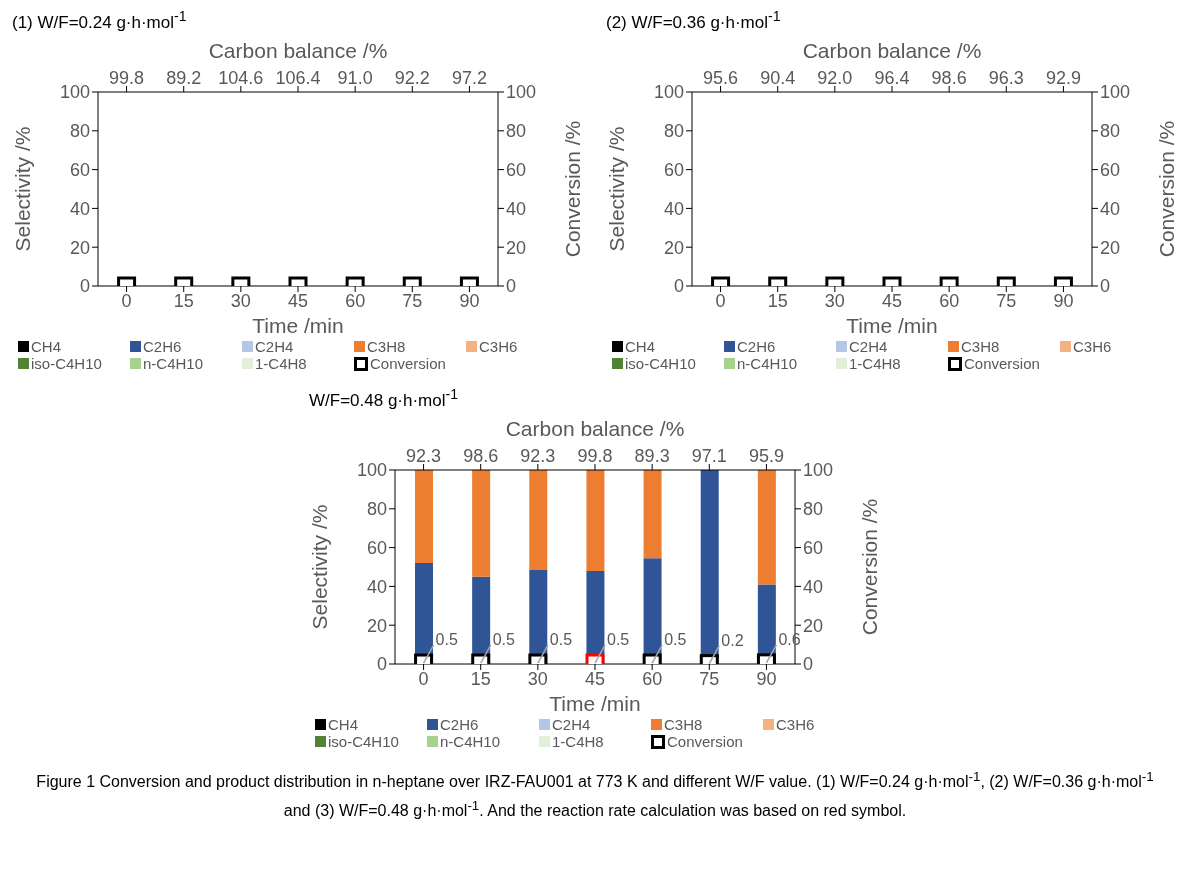 The image size is (1190, 891). What do you see at coordinates (241, 78) in the screenshot?
I see `text: 104.6` at bounding box center [241, 78].